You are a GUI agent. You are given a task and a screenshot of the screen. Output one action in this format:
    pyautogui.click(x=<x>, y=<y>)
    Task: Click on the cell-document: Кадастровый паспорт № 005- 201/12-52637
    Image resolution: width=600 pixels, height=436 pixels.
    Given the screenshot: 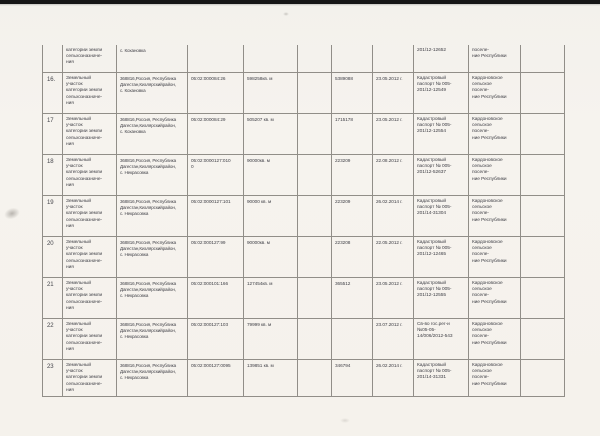 What is the action you would take?
    pyautogui.click(x=441, y=175)
    